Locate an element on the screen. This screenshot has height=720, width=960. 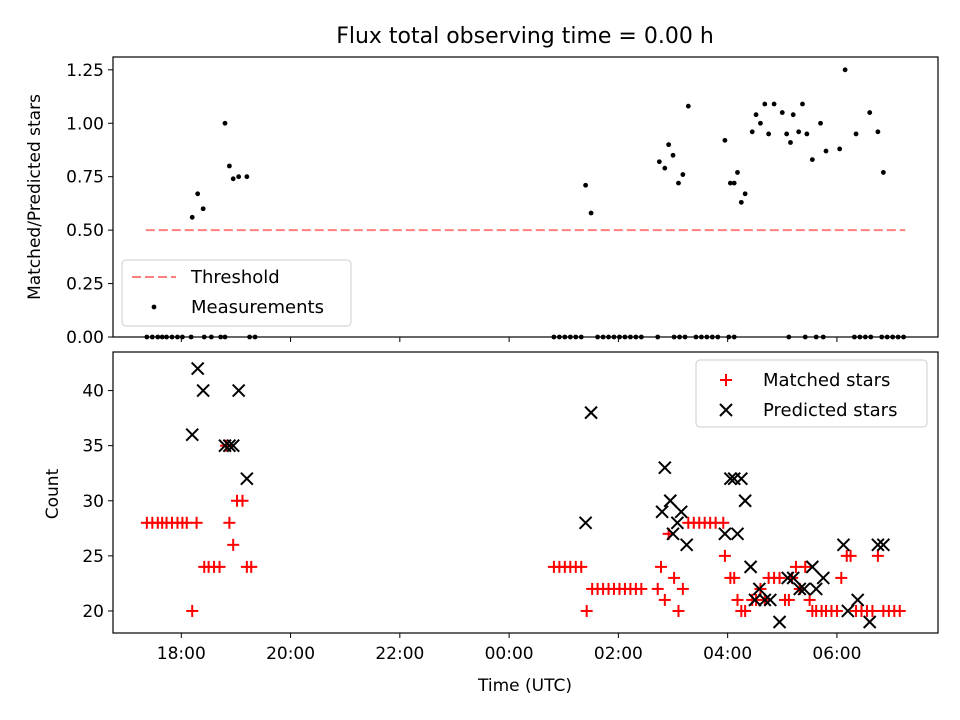
top-x-axis is located at coordinates (509, 339).